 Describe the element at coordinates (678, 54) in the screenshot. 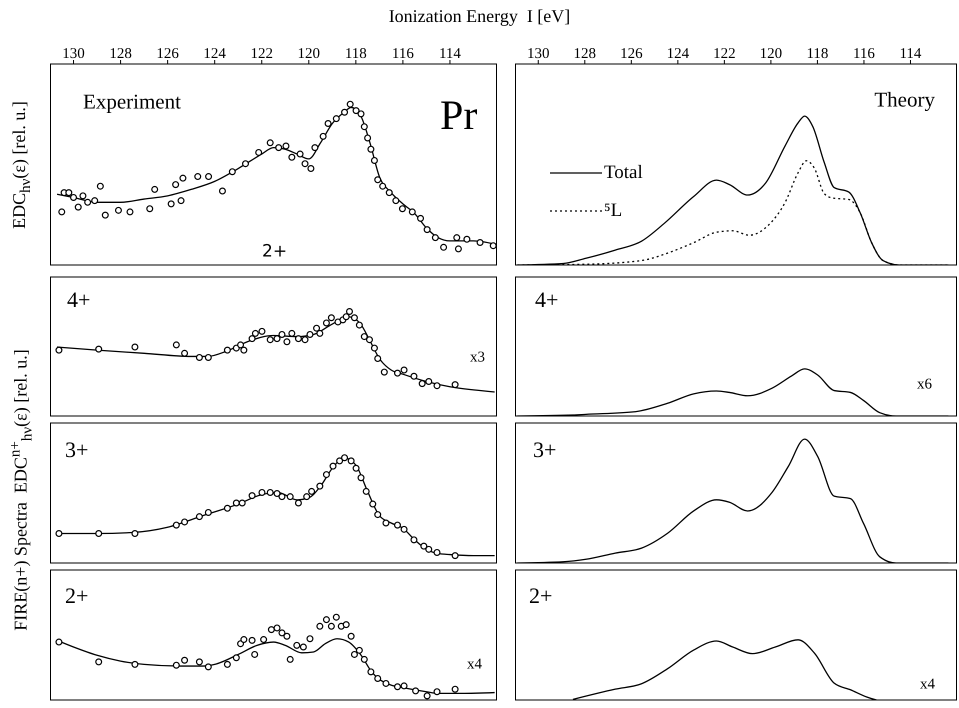

I see `x-tick-label: 124` at that location.